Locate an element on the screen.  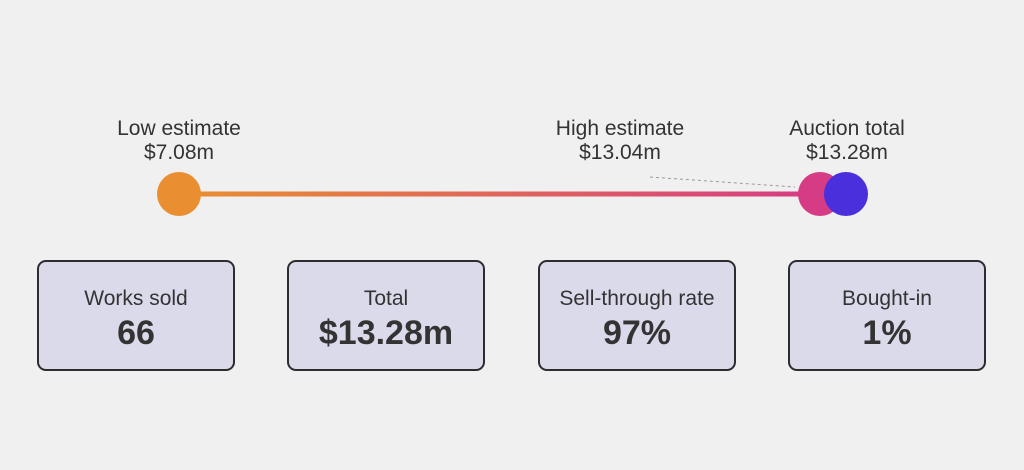
low-estimate-value: $7.08m is located at coordinates (179, 152).